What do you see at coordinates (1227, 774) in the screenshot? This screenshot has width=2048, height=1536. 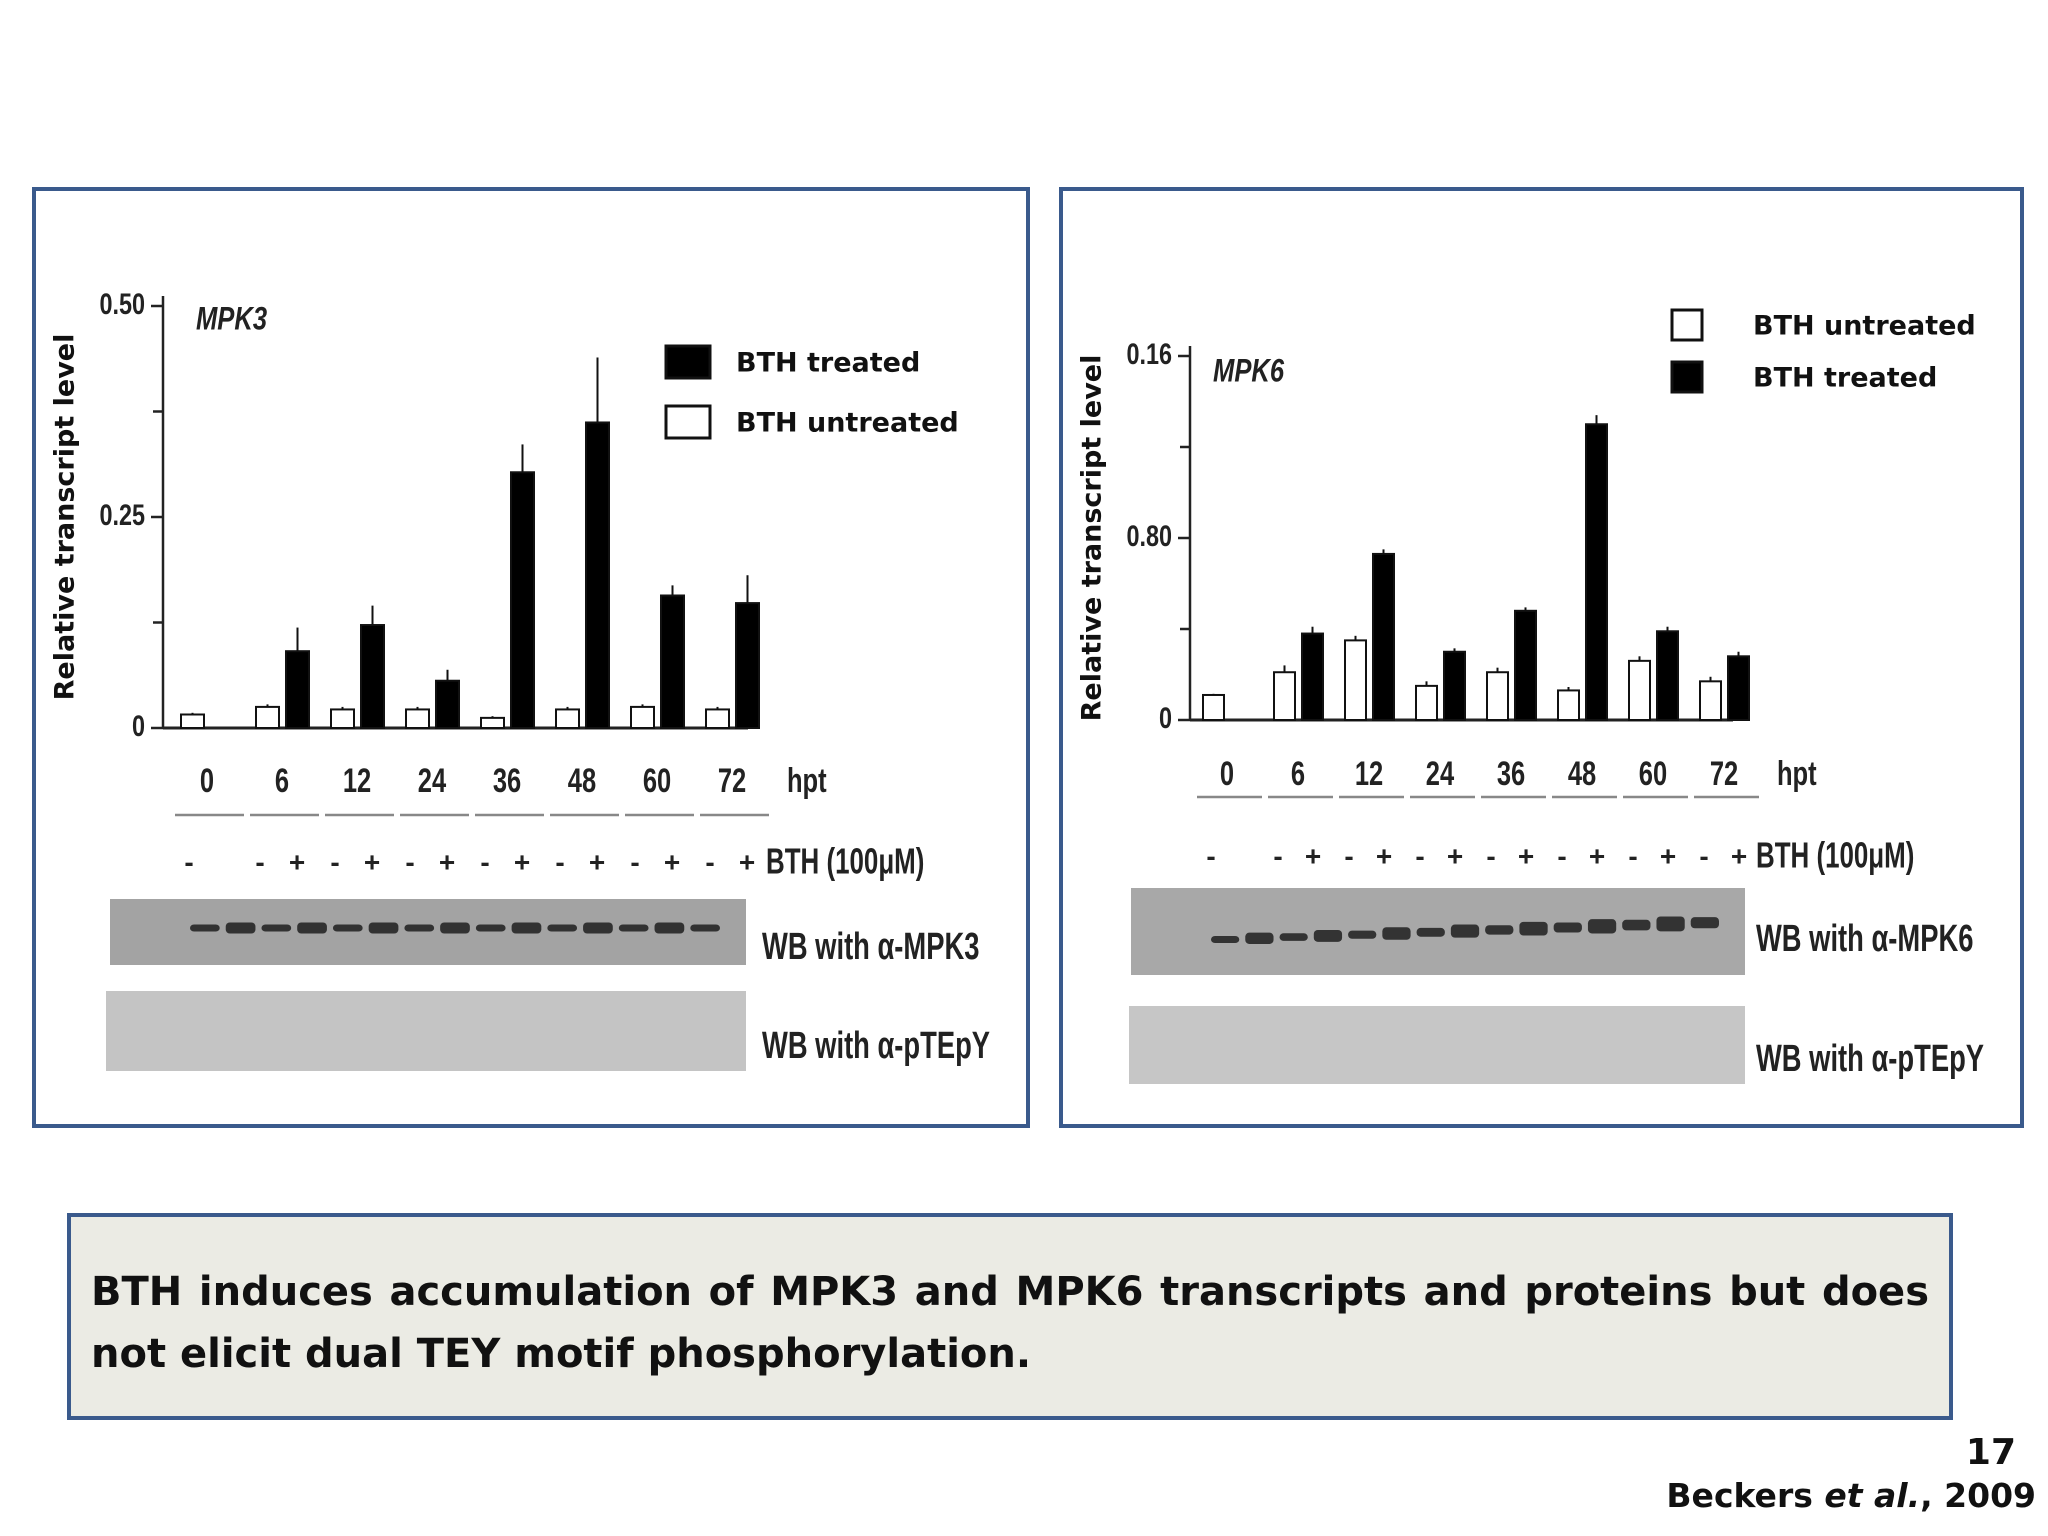 I see `x-tick-label: 0` at bounding box center [1227, 774].